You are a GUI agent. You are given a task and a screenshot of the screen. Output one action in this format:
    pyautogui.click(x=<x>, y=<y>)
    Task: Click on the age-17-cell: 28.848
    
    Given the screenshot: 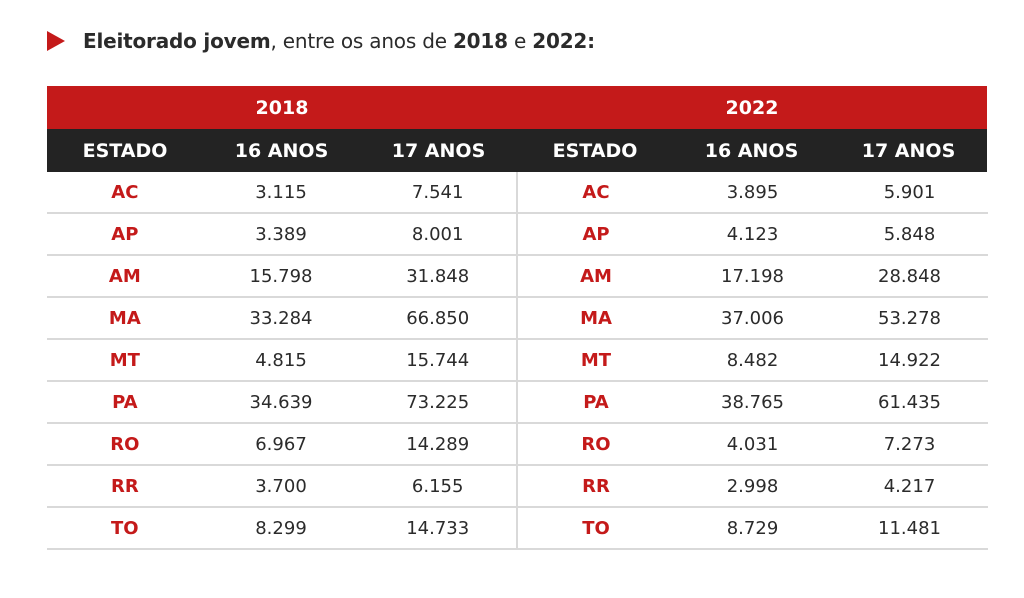 What is the action you would take?
    pyautogui.click(x=909, y=276)
    